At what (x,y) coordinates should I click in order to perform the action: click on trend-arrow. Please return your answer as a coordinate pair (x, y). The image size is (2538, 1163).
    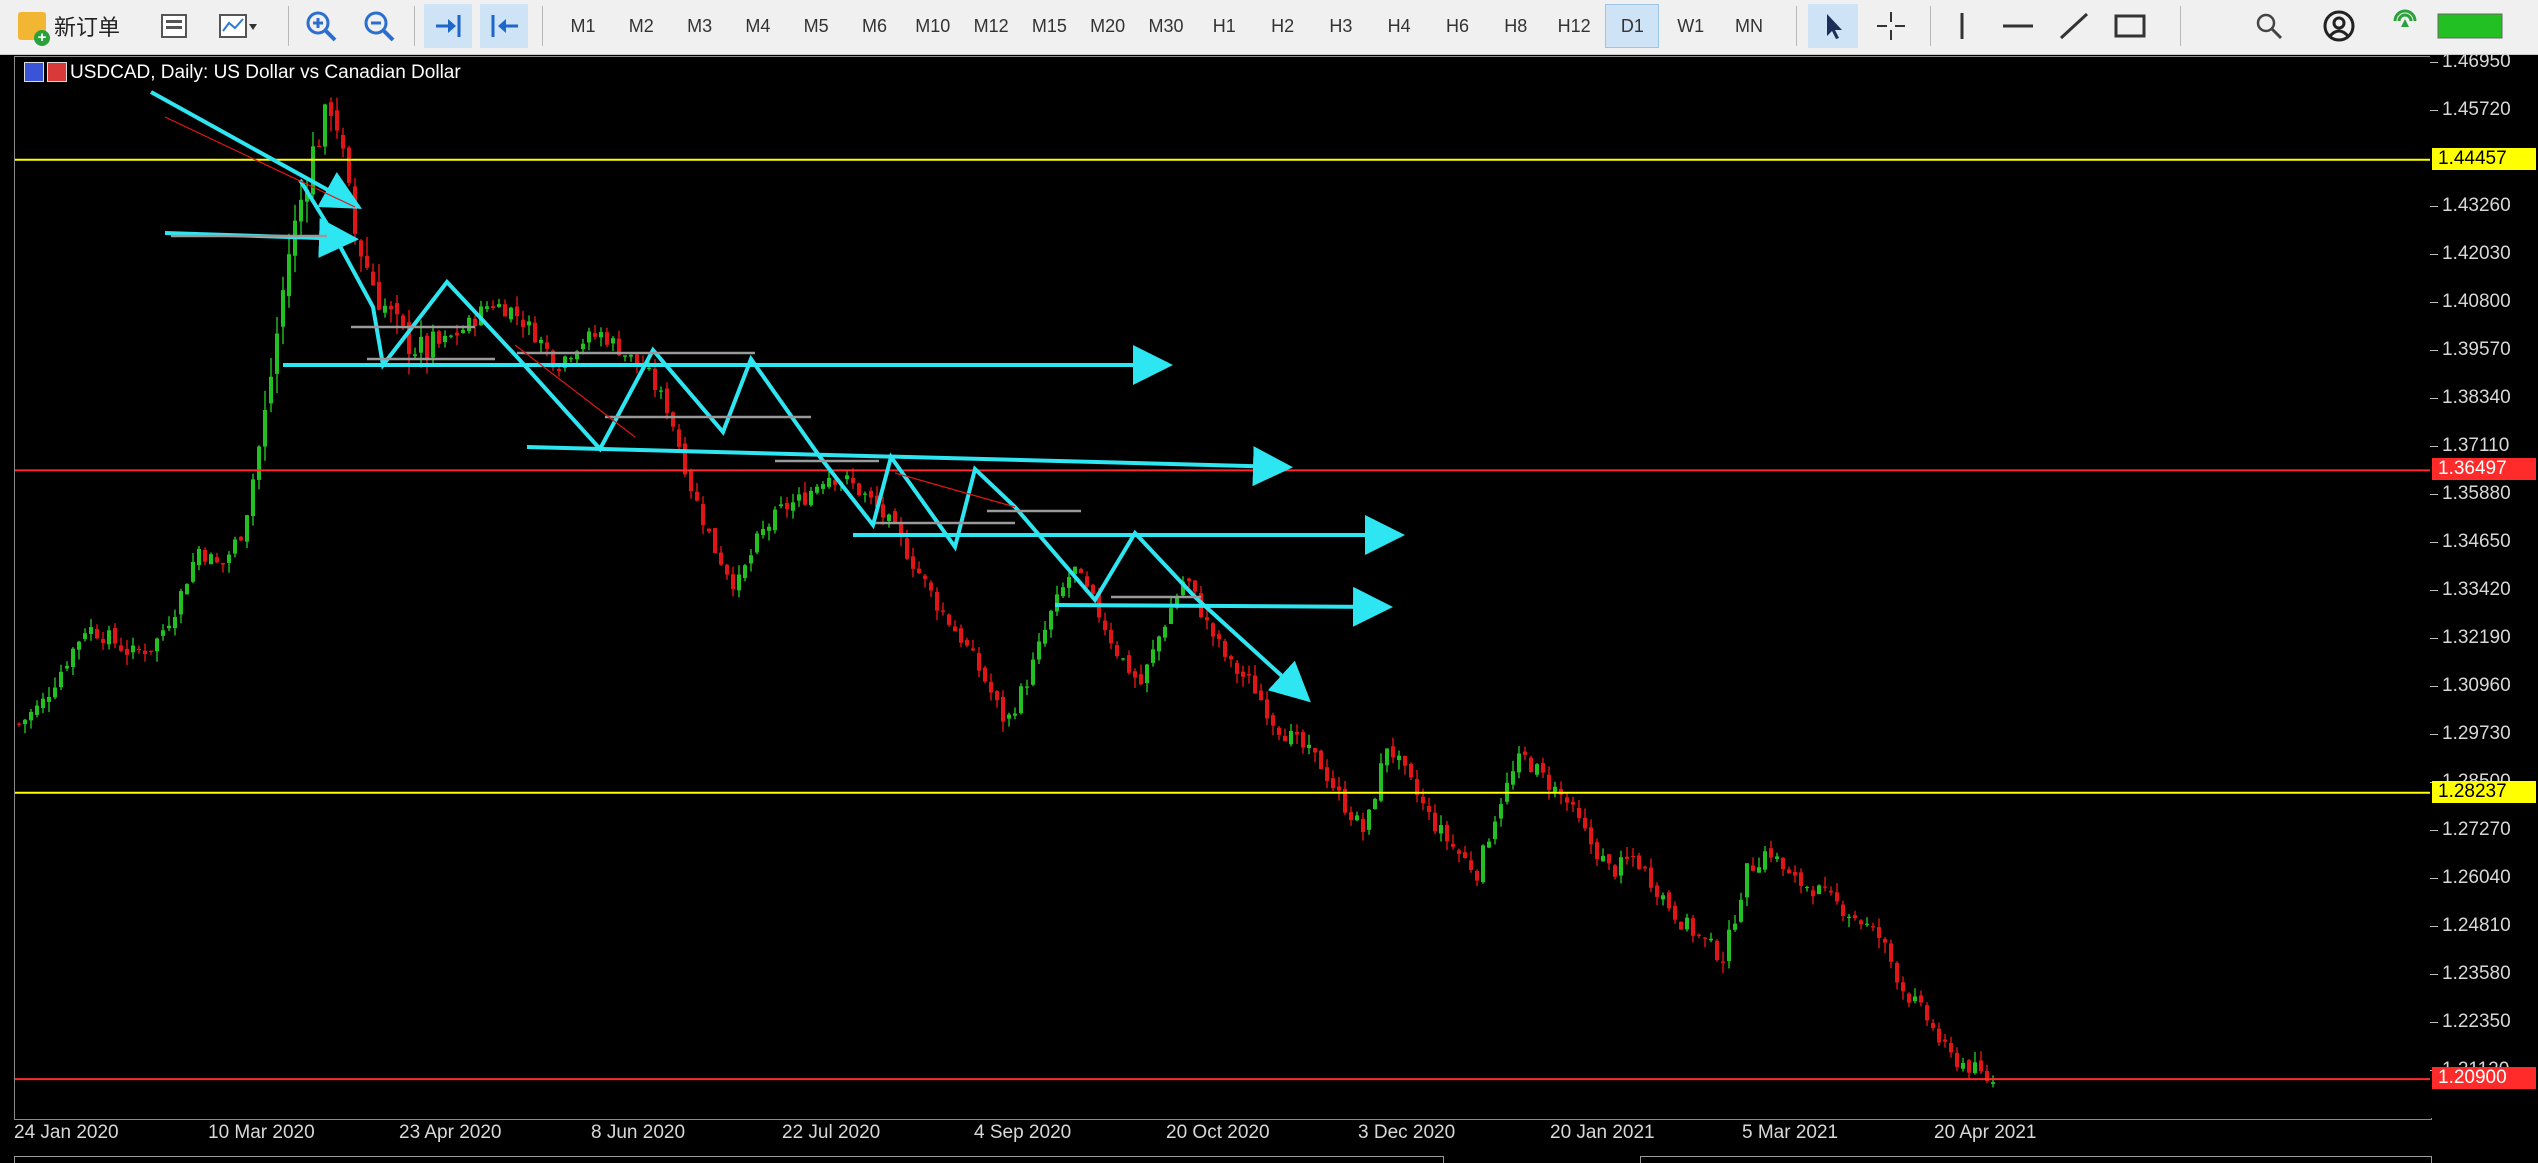
    Looking at the image, I should click on (909, 466).